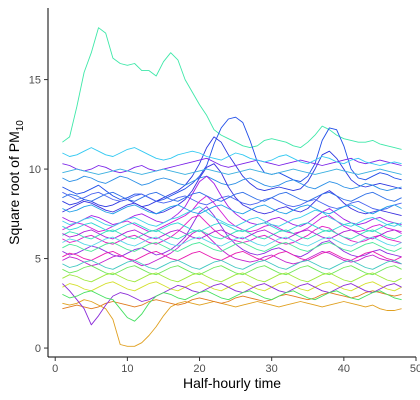  Describe the element at coordinates (20, 126) in the screenshot. I see `y-axis-title-subscript: 10` at that location.